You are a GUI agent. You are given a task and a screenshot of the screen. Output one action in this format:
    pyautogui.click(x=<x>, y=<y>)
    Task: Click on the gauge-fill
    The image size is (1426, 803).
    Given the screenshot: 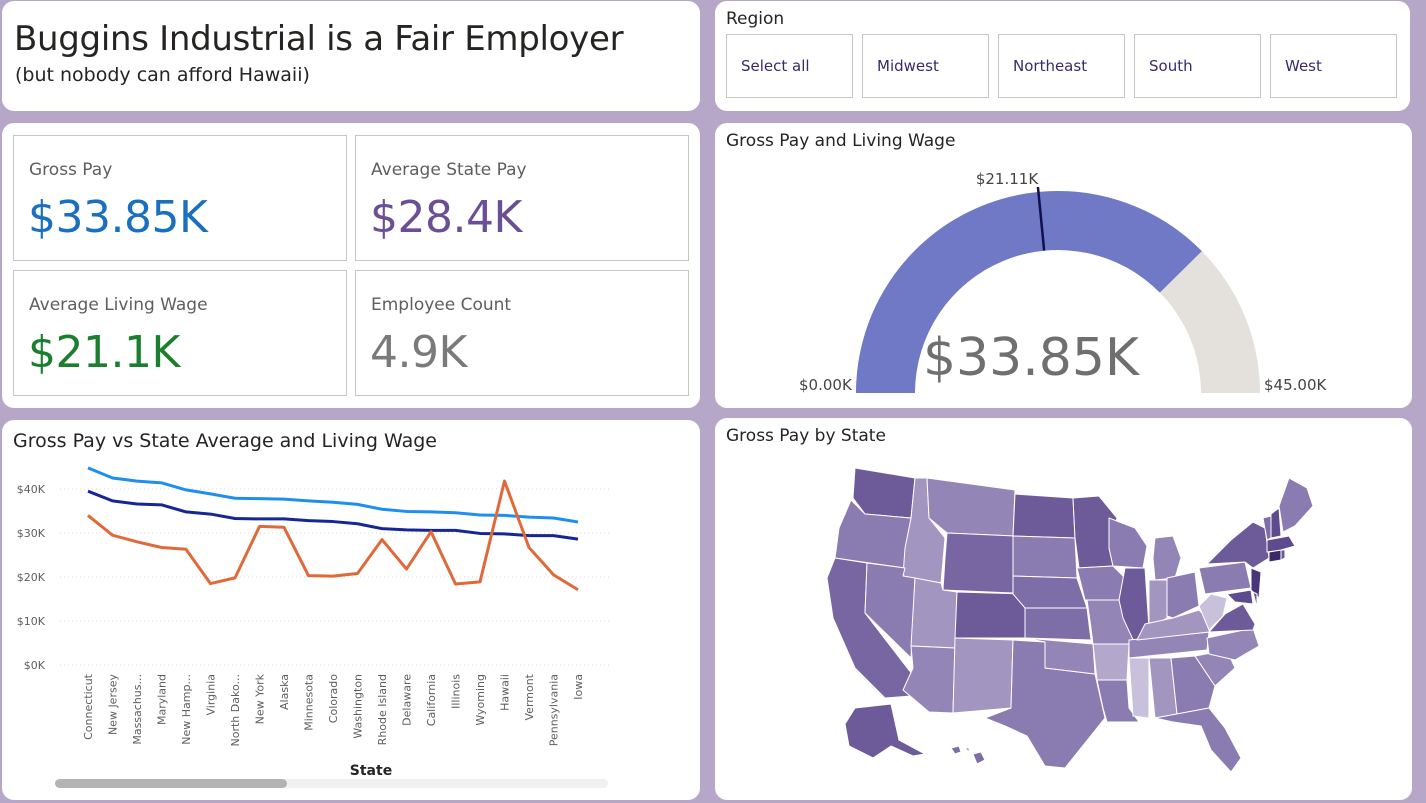 What is the action you would take?
    pyautogui.click(x=1029, y=292)
    